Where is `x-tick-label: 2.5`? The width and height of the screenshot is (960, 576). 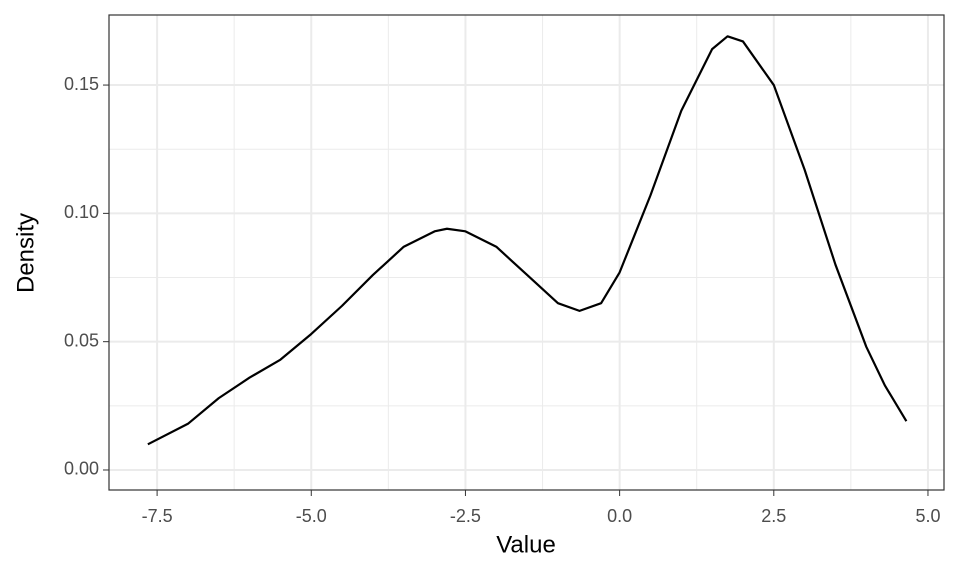 x-tick-label: 2.5 is located at coordinates (773, 516).